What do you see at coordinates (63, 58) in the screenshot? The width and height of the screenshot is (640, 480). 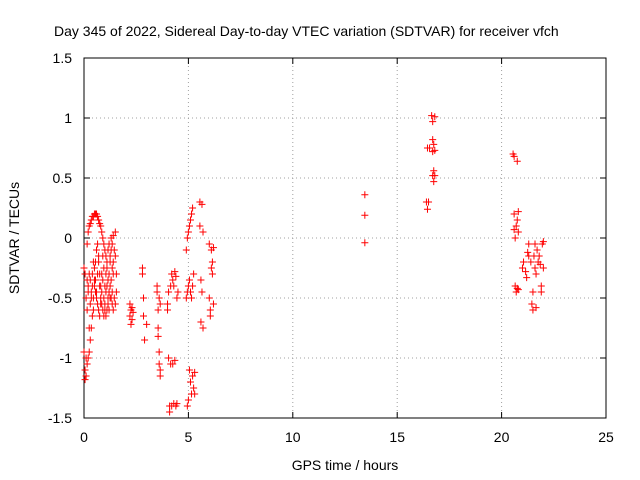 I see `y-tick-label: 1.5` at bounding box center [63, 58].